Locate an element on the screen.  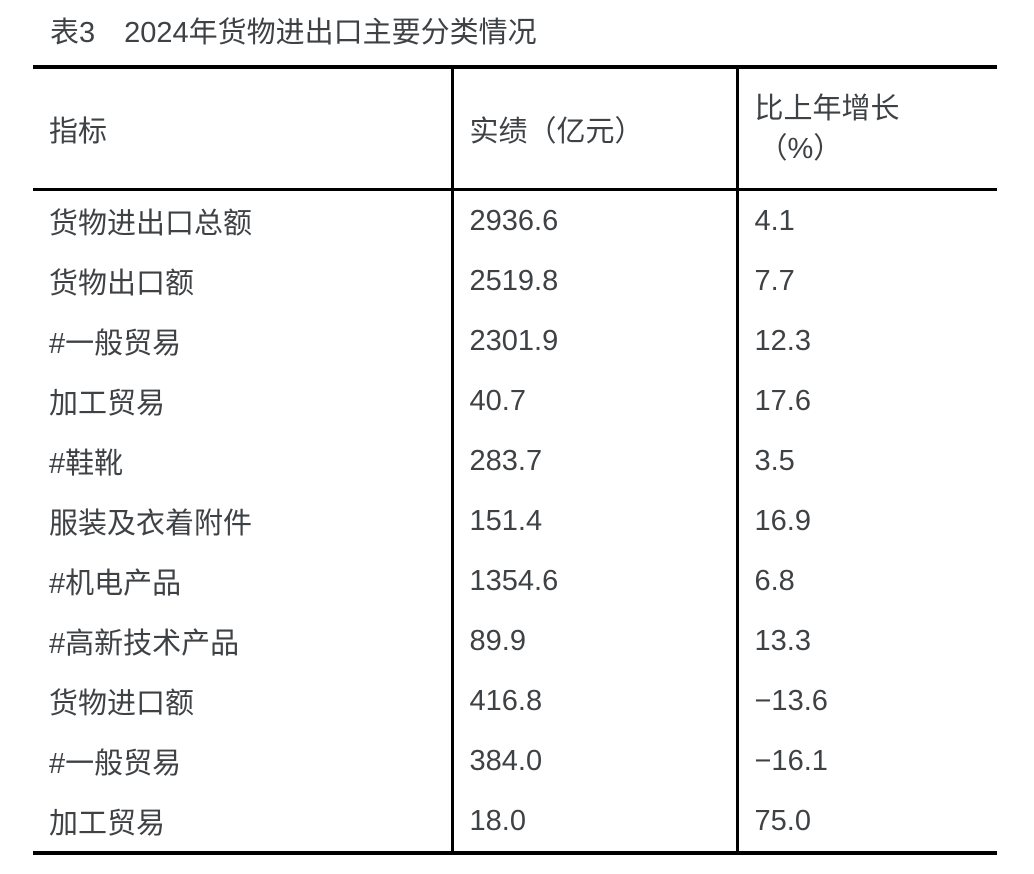
cell-value: 18.0 is located at coordinates (593, 822).